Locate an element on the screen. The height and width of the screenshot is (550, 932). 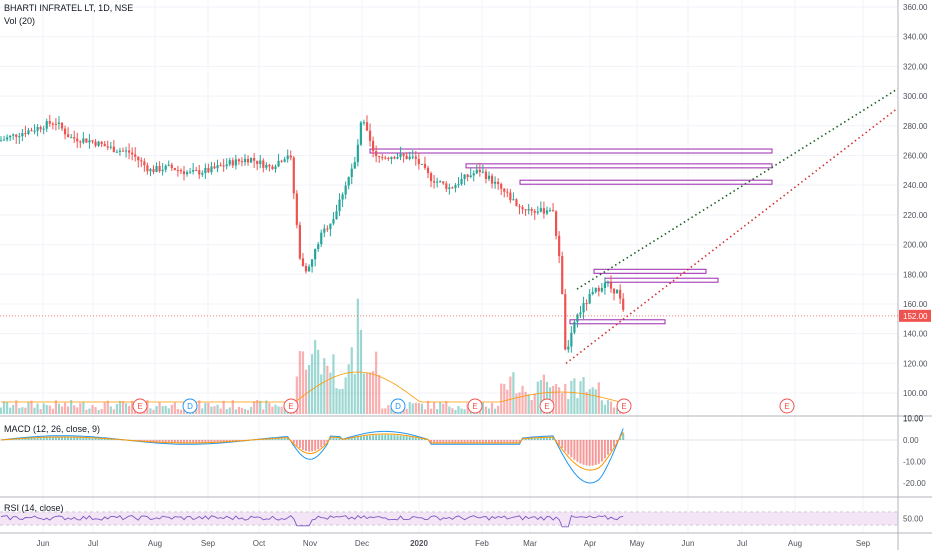
time-tick-label: Mar is located at coordinates (530, 543).